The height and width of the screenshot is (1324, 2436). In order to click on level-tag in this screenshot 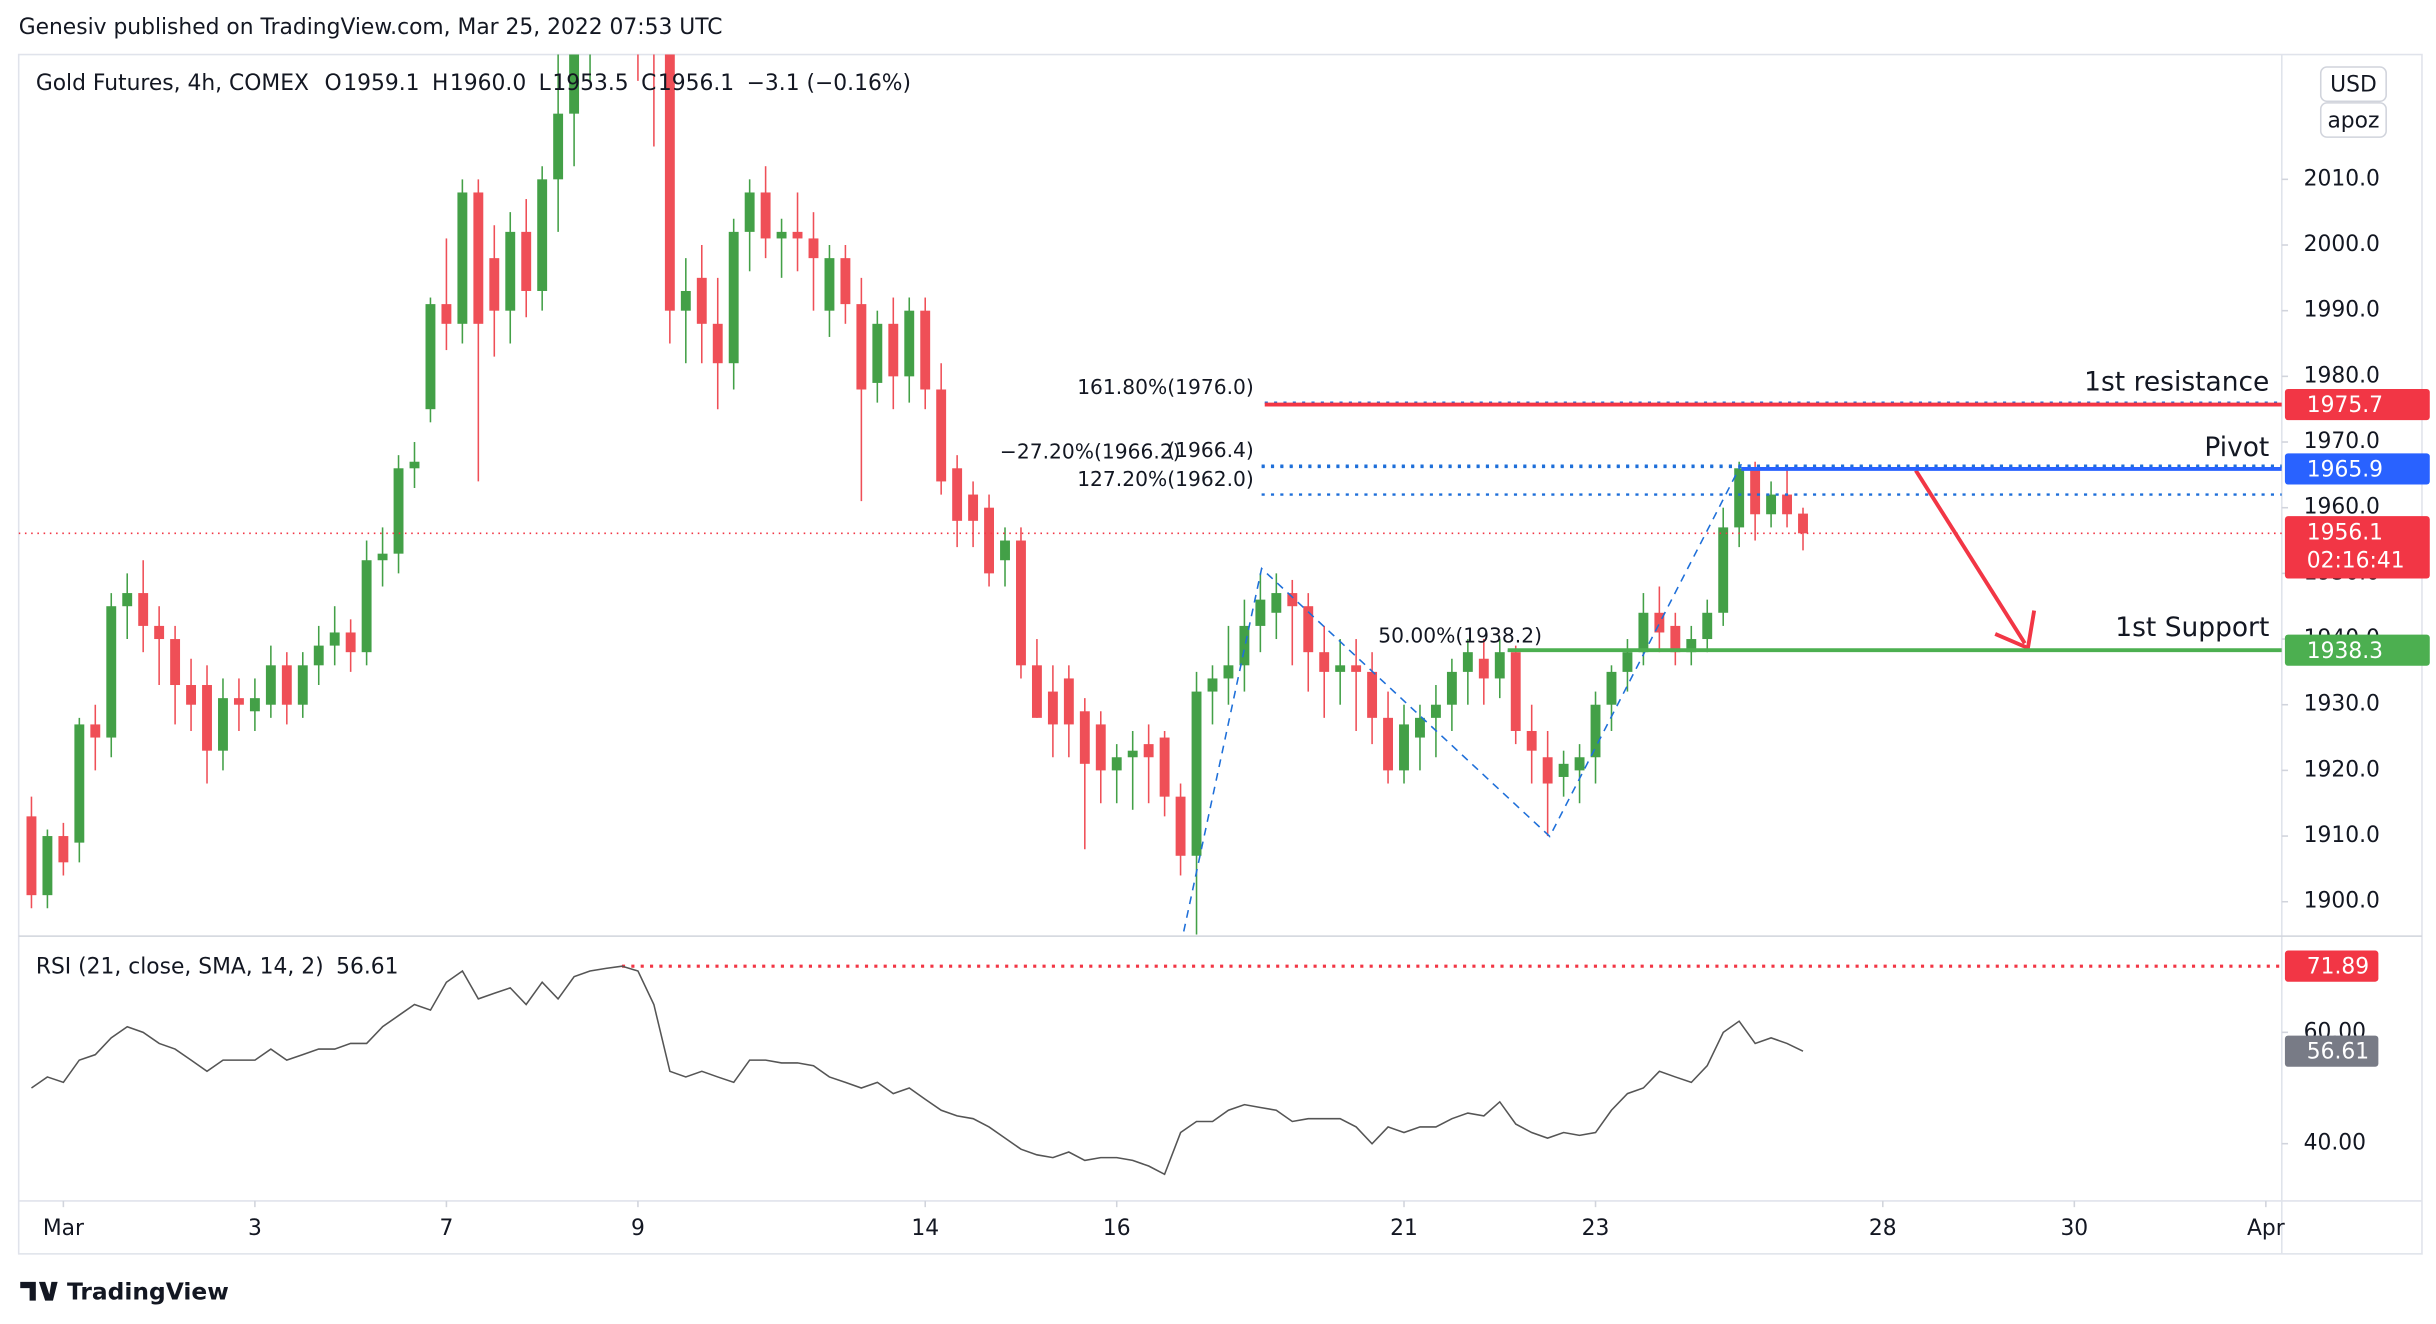, I will do `click(2357, 650)`.